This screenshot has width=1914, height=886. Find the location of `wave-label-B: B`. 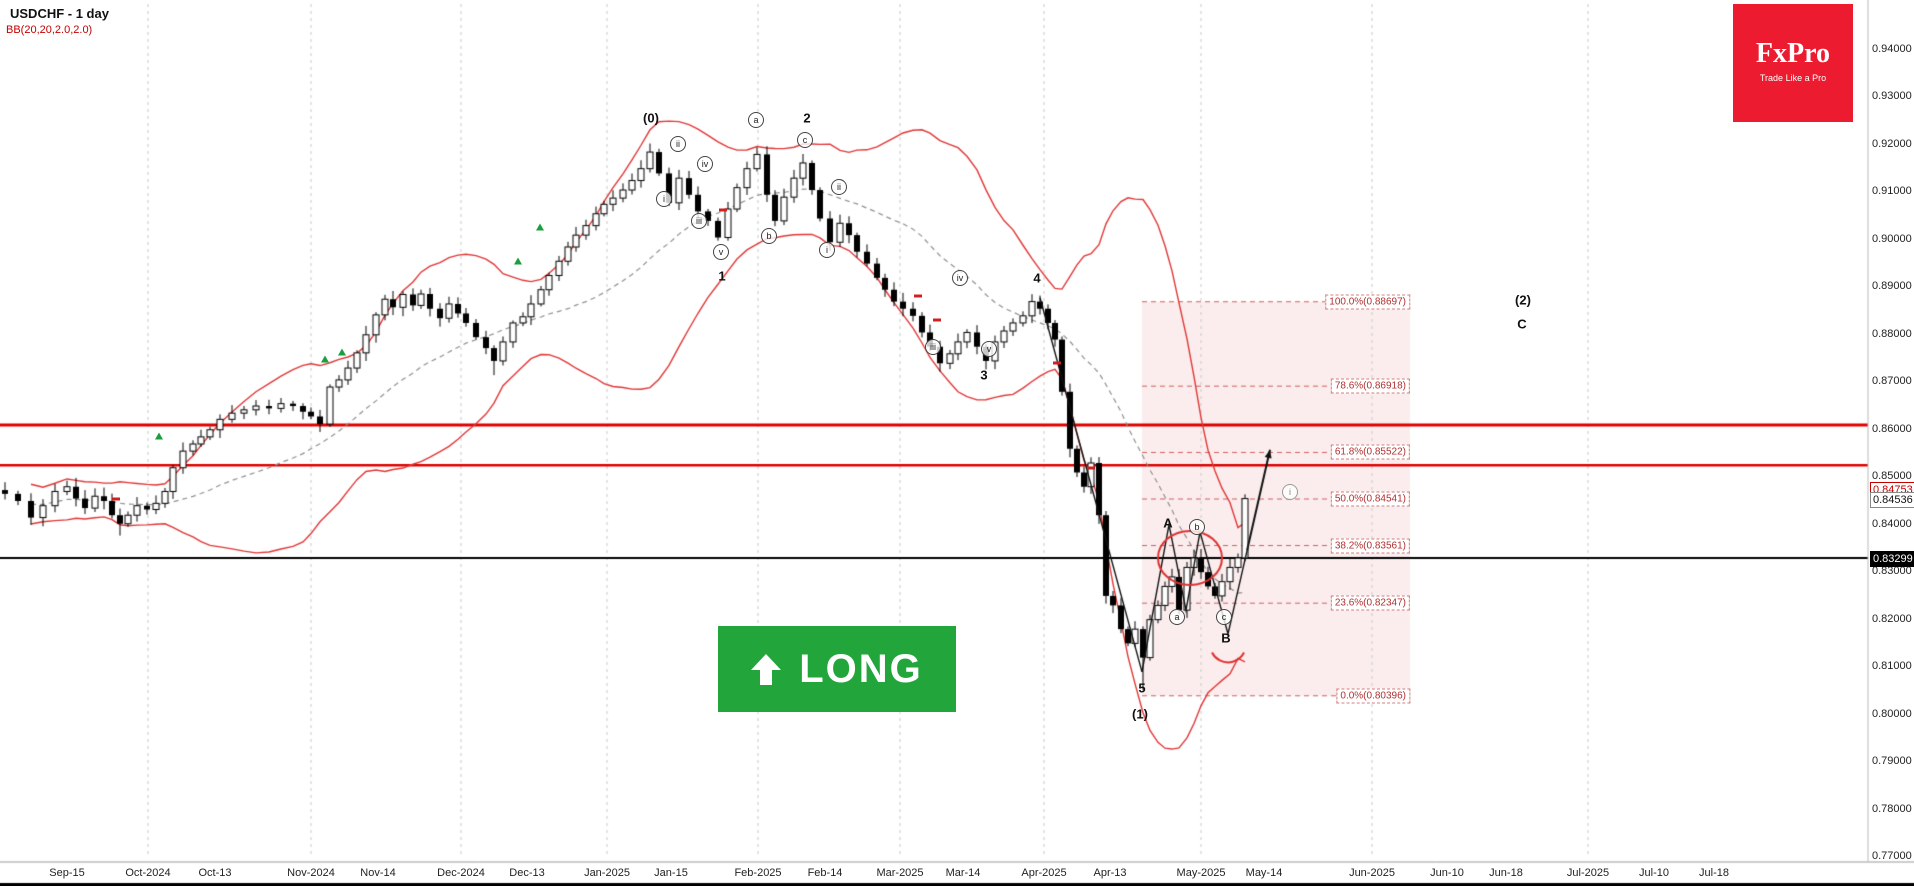

wave-label-B: B is located at coordinates (1226, 638).